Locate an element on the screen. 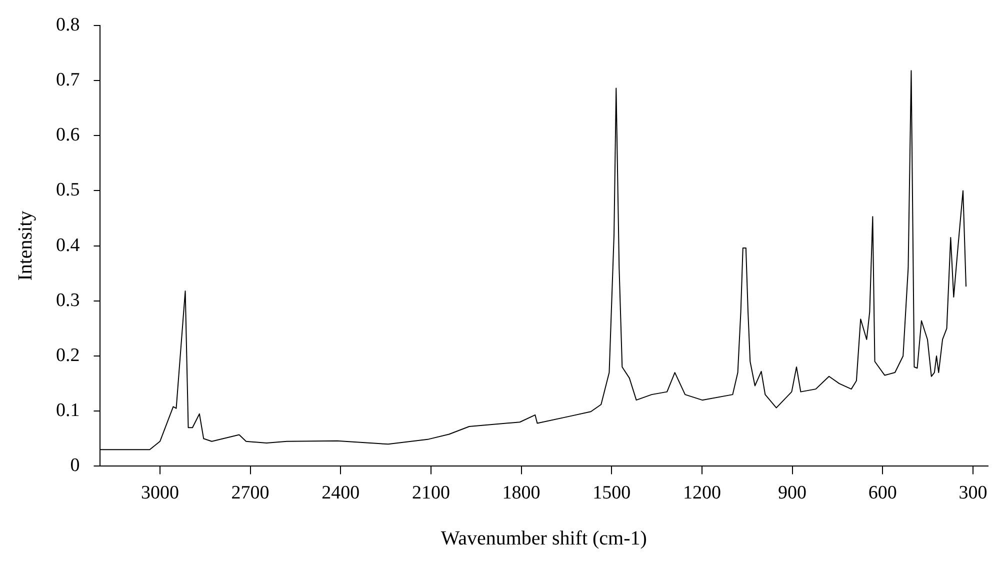 This screenshot has height=565, width=998. x-axis-title: Wavenumber shift (cm-1) is located at coordinates (543, 538).